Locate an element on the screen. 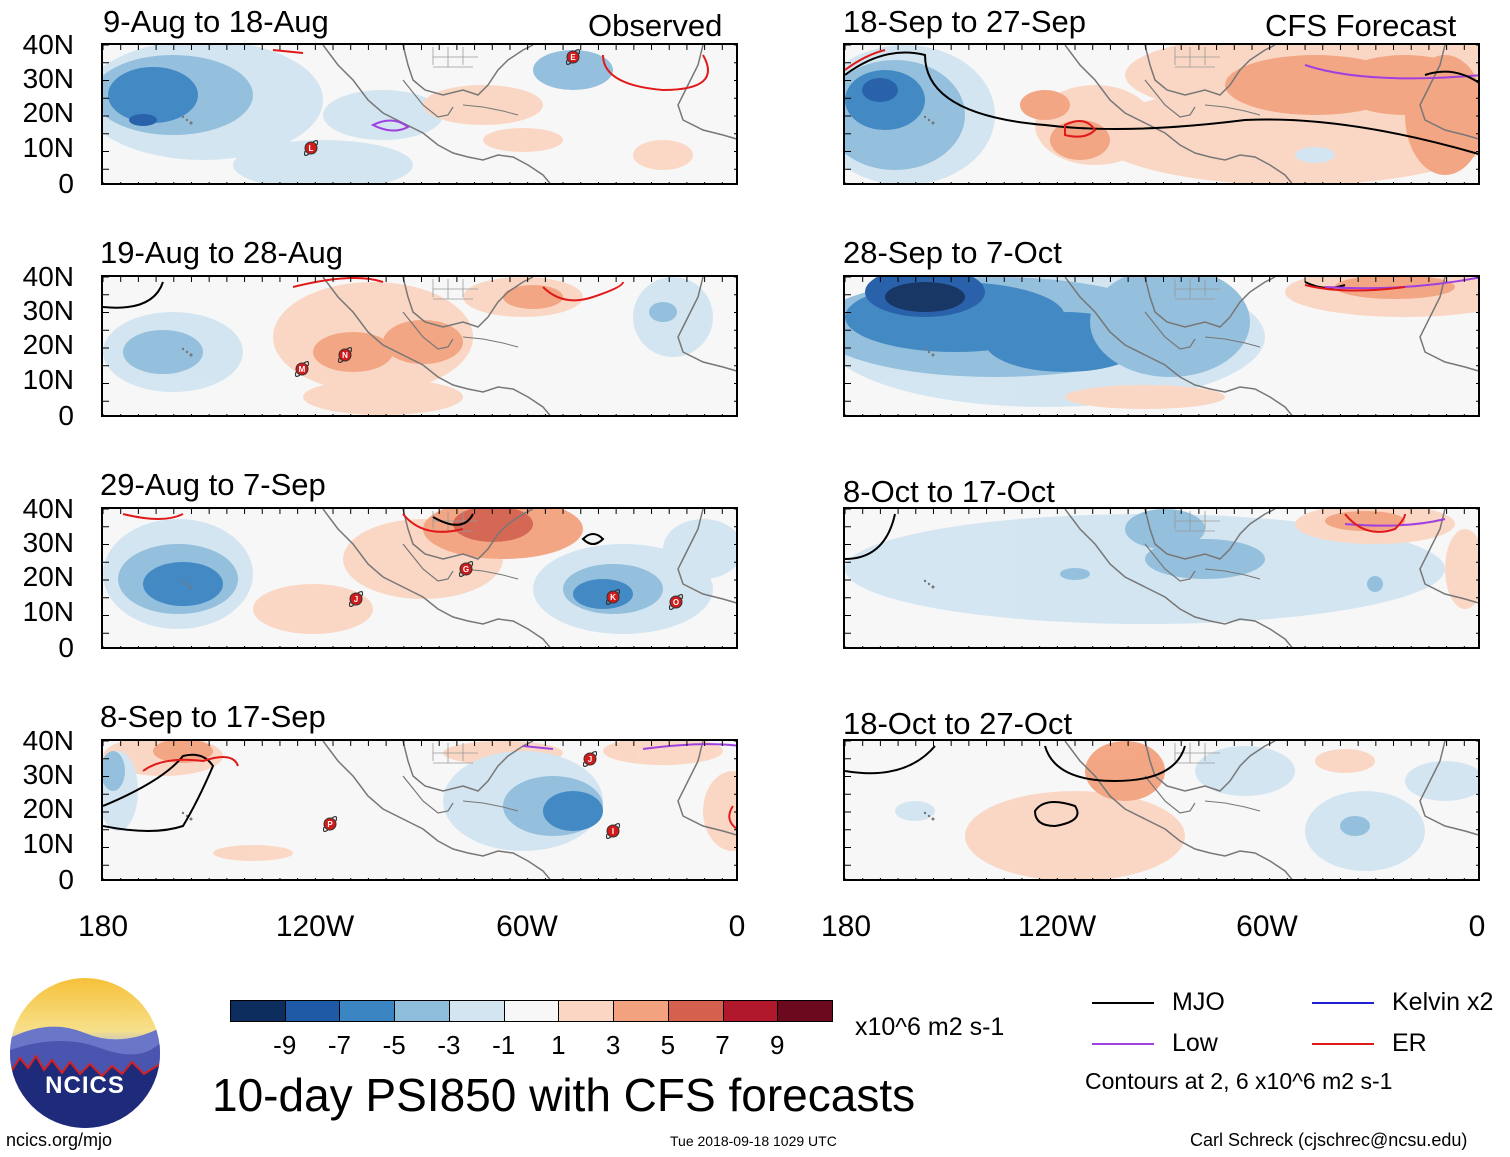 This screenshot has width=1510, height=1157. storm-icon: G is located at coordinates (466, 569).